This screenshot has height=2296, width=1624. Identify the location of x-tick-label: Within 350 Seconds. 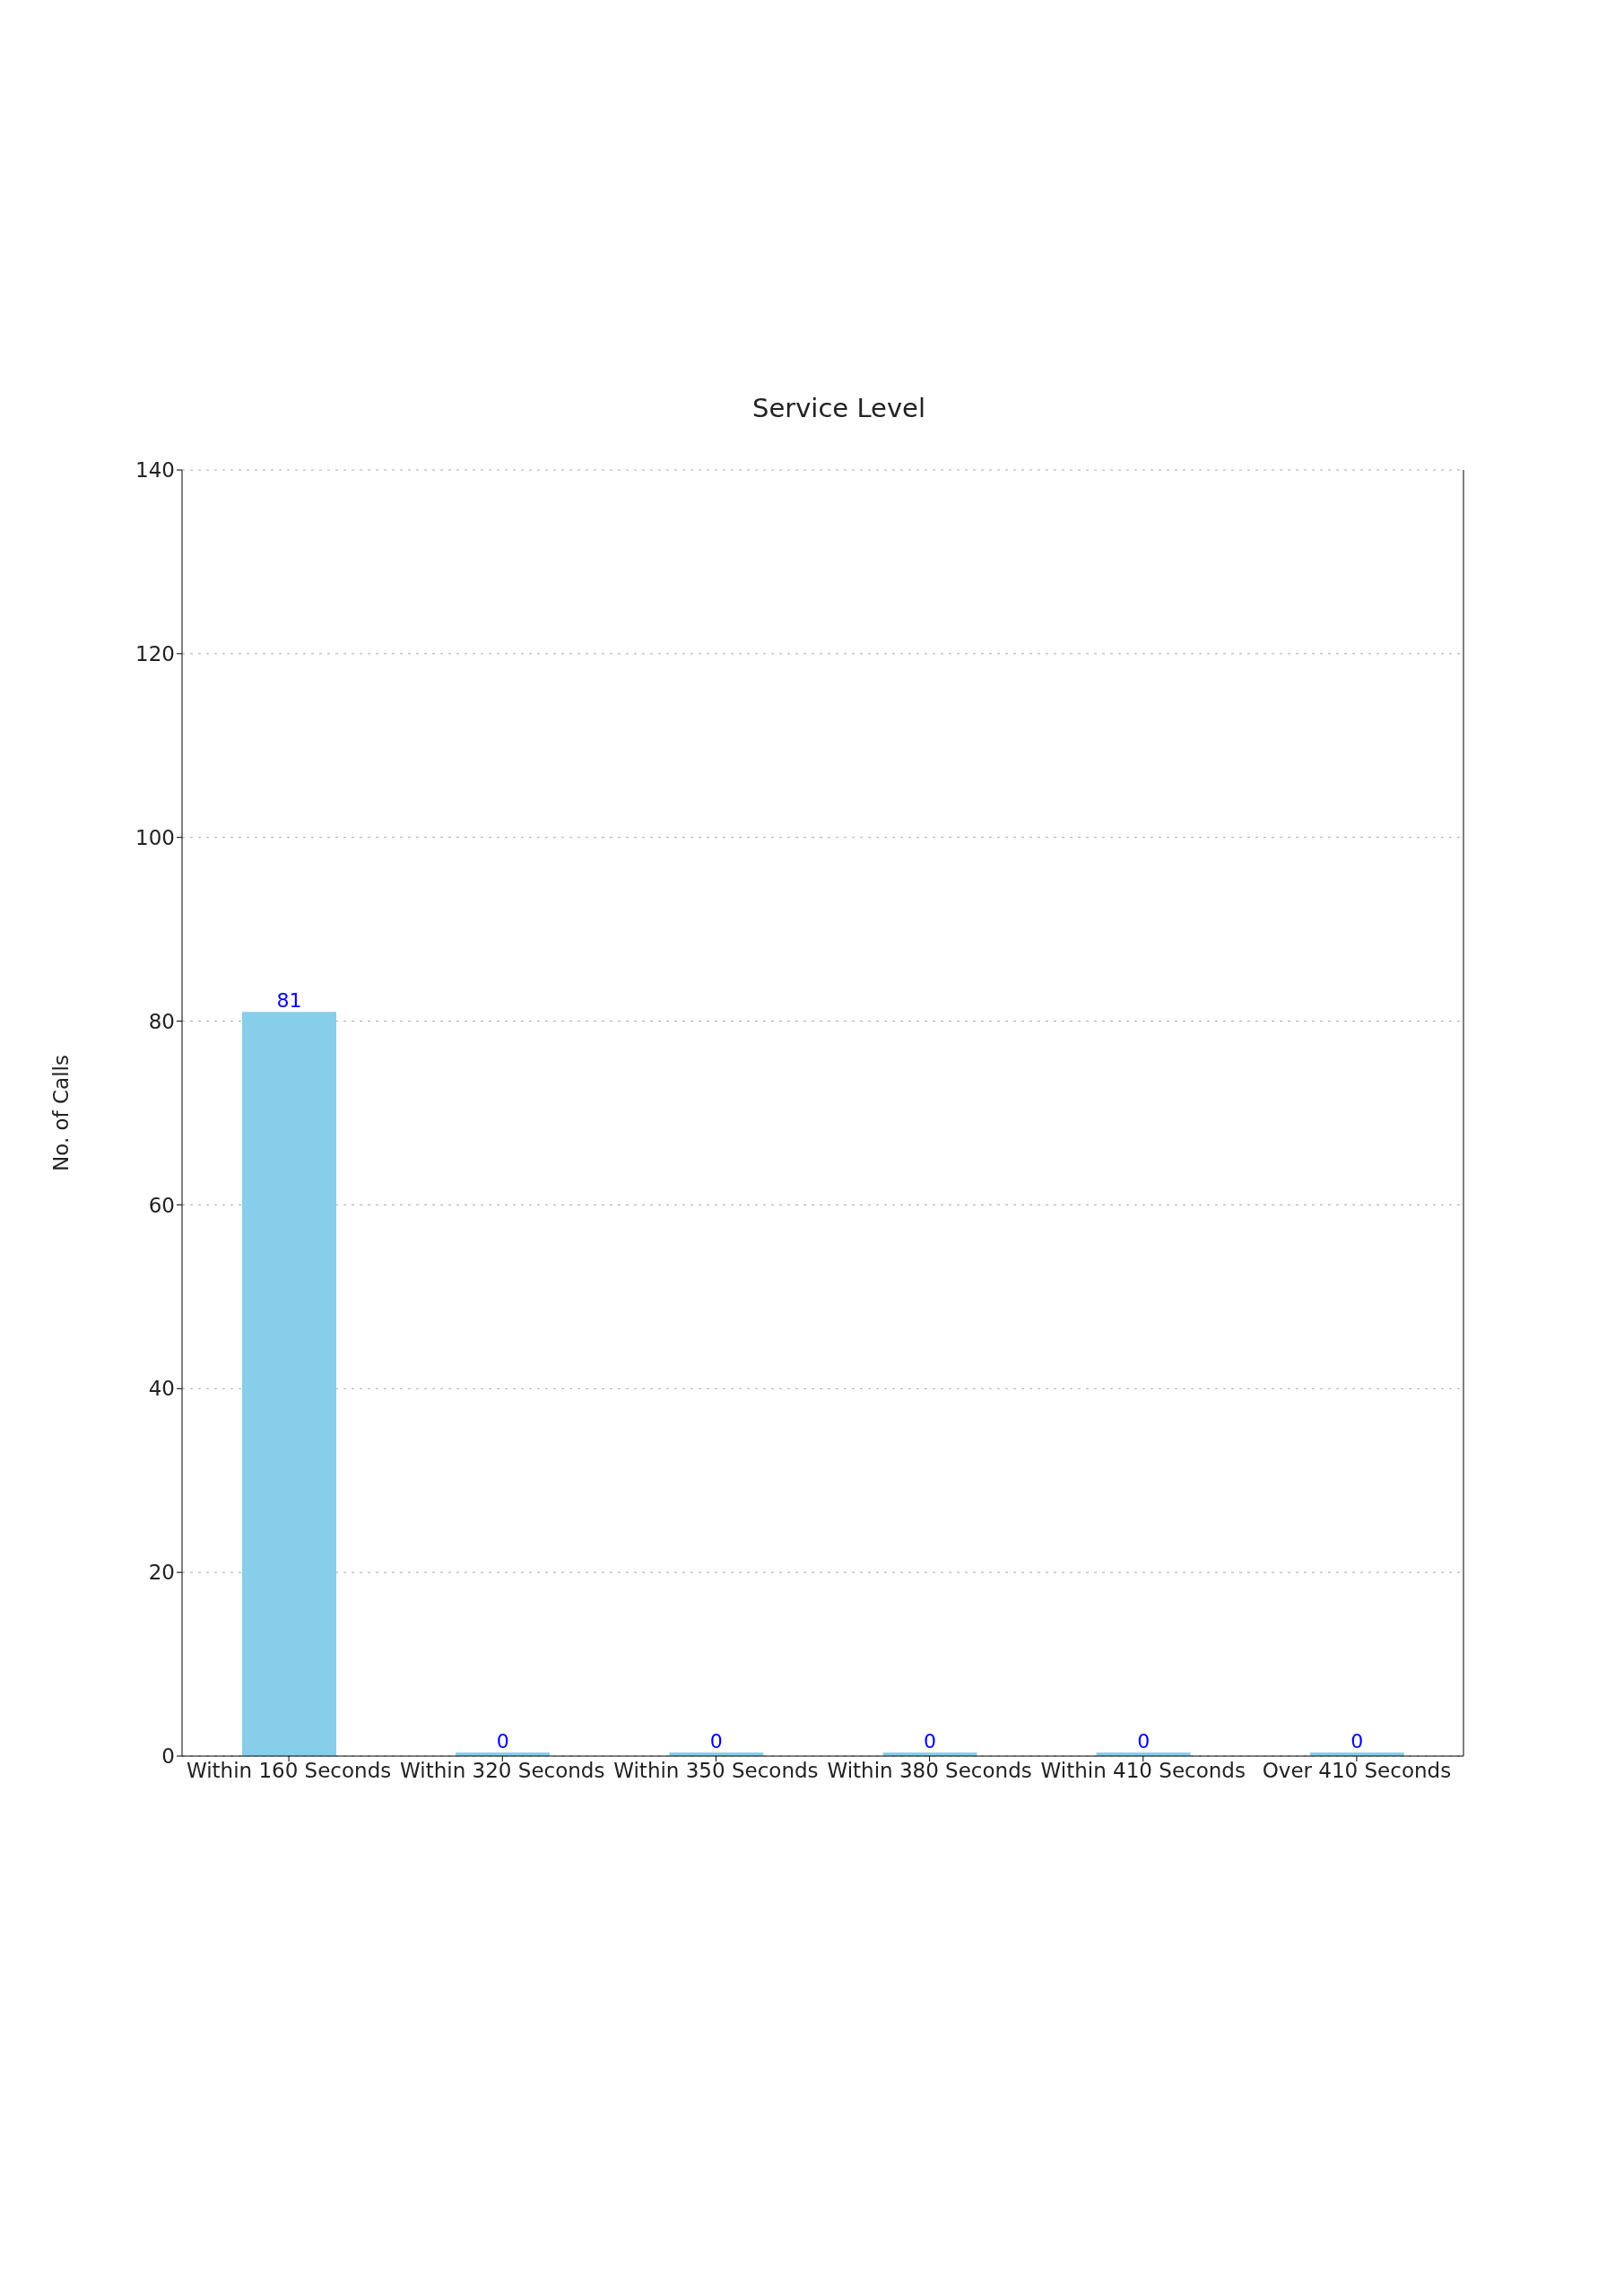
(716, 1771).